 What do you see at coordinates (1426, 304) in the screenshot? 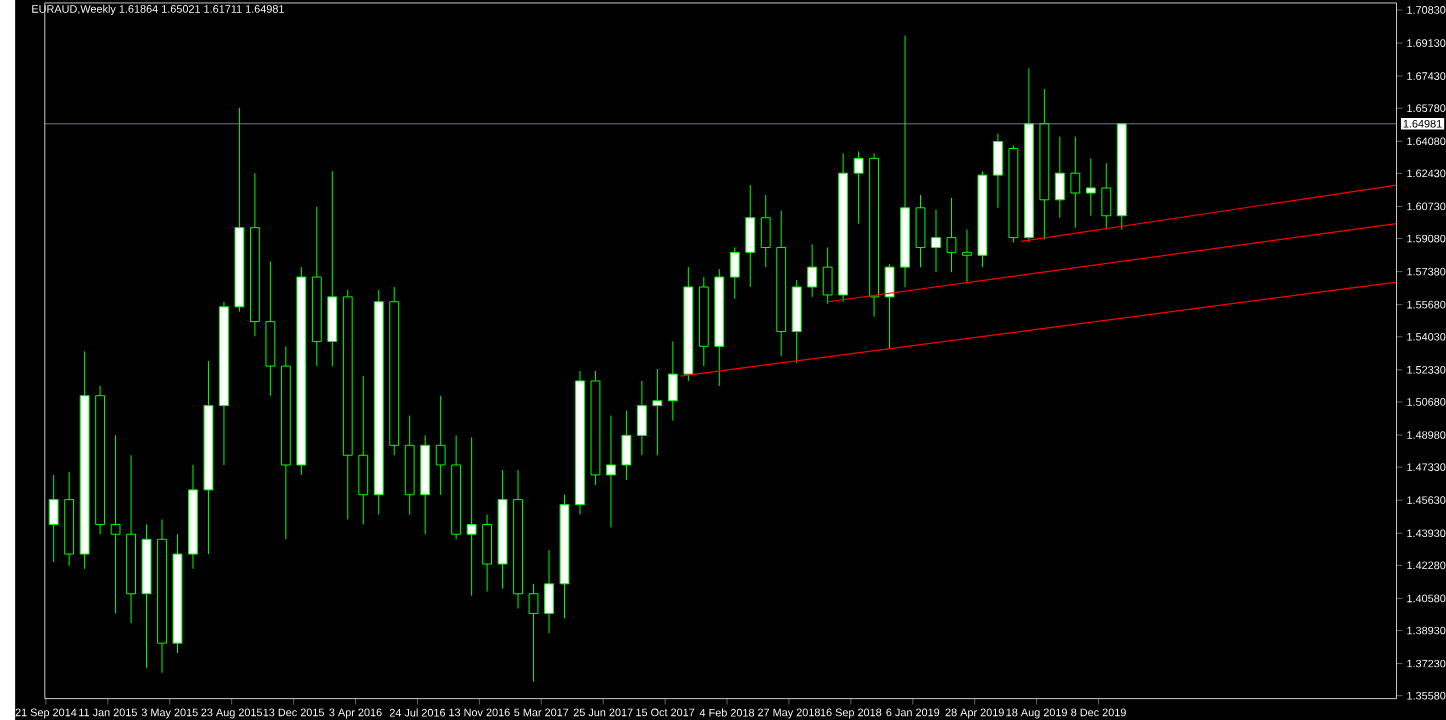
I see `y-tick-label: 1.55680` at bounding box center [1426, 304].